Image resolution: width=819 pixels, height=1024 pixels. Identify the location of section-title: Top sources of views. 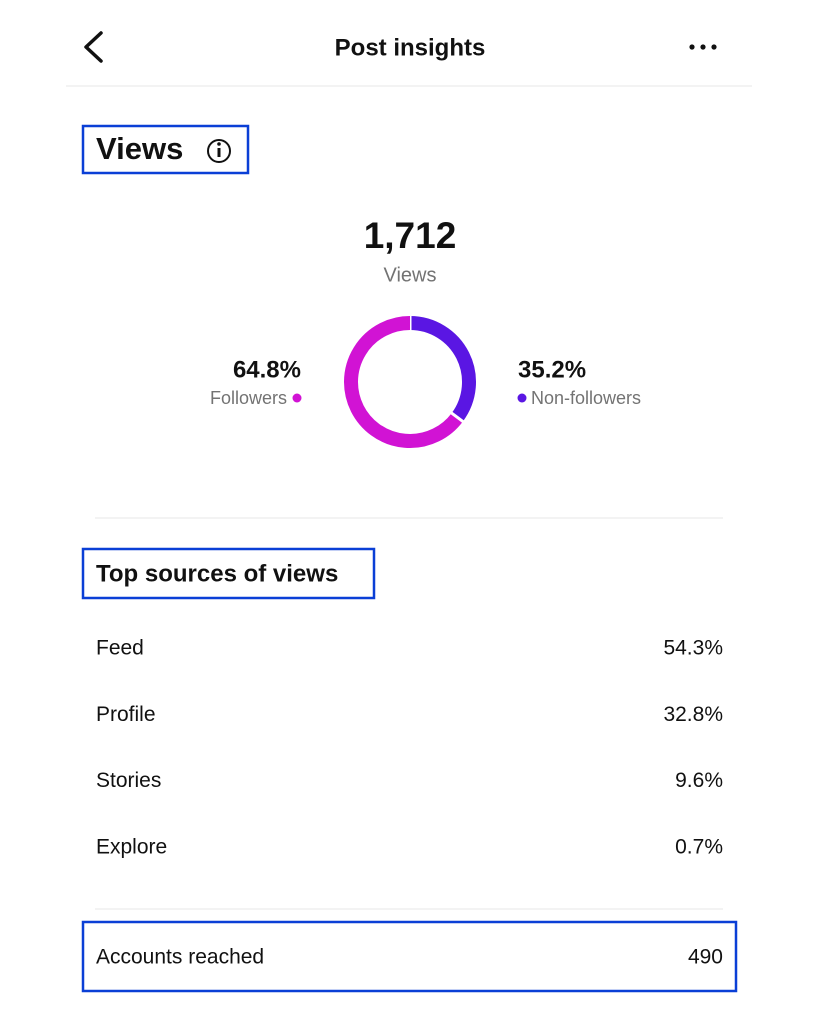
(217, 573).